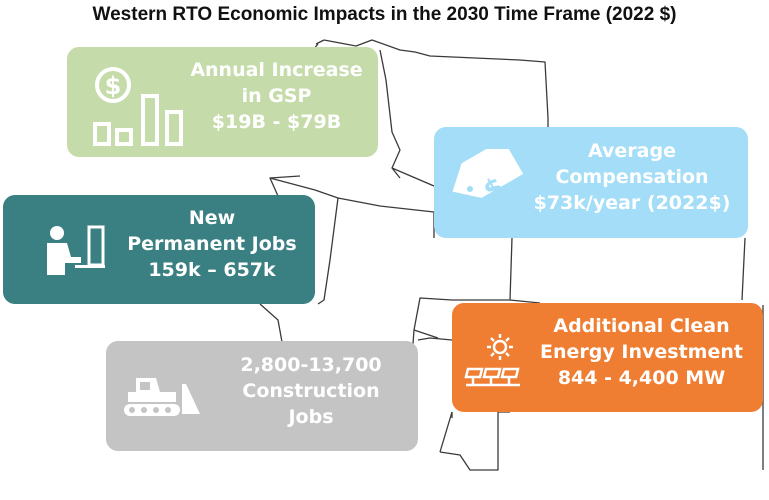 The width and height of the screenshot is (769, 500). What do you see at coordinates (76, 250) in the screenshot?
I see `worker-computer-icon` at bounding box center [76, 250].